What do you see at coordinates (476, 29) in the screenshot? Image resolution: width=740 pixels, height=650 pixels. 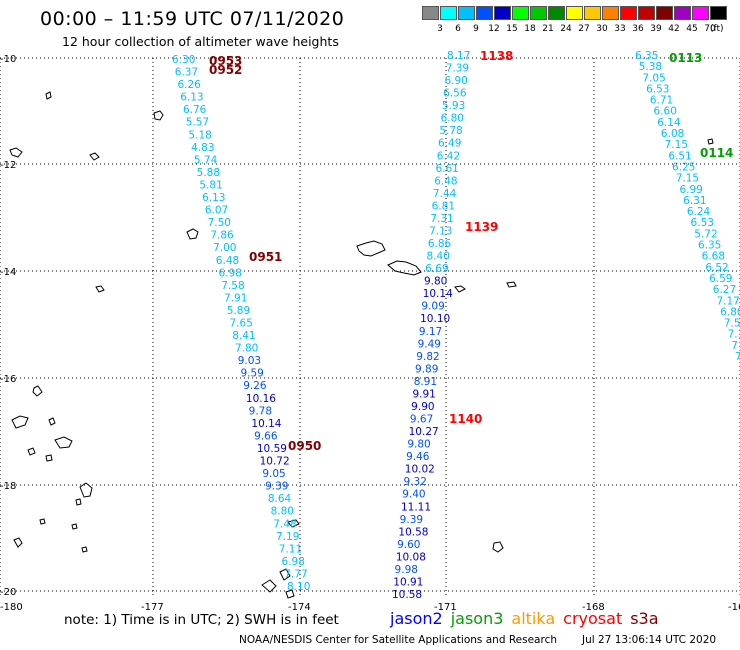 I see `scale-label: 9` at bounding box center [476, 29].